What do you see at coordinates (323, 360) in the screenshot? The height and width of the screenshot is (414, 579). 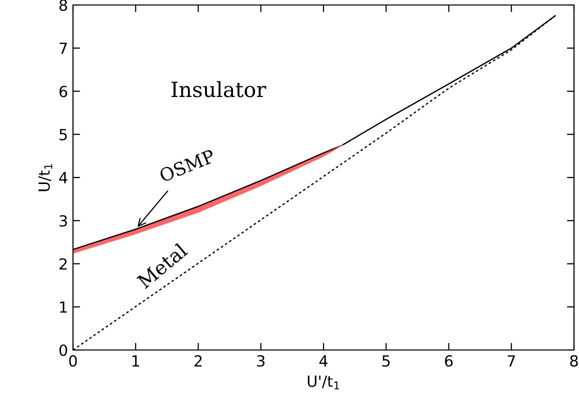 I see `x-tick-label: 4` at bounding box center [323, 360].